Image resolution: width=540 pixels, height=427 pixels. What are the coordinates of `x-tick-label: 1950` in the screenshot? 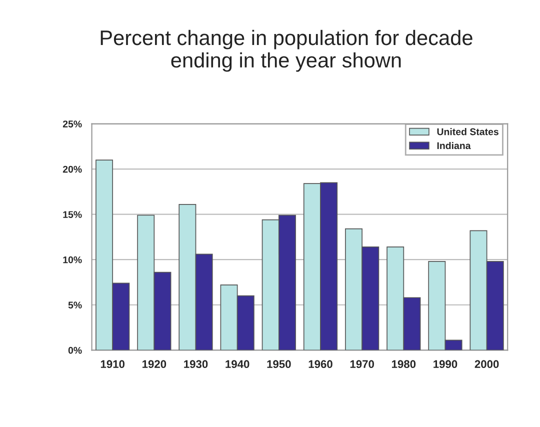 It's located at (279, 364).